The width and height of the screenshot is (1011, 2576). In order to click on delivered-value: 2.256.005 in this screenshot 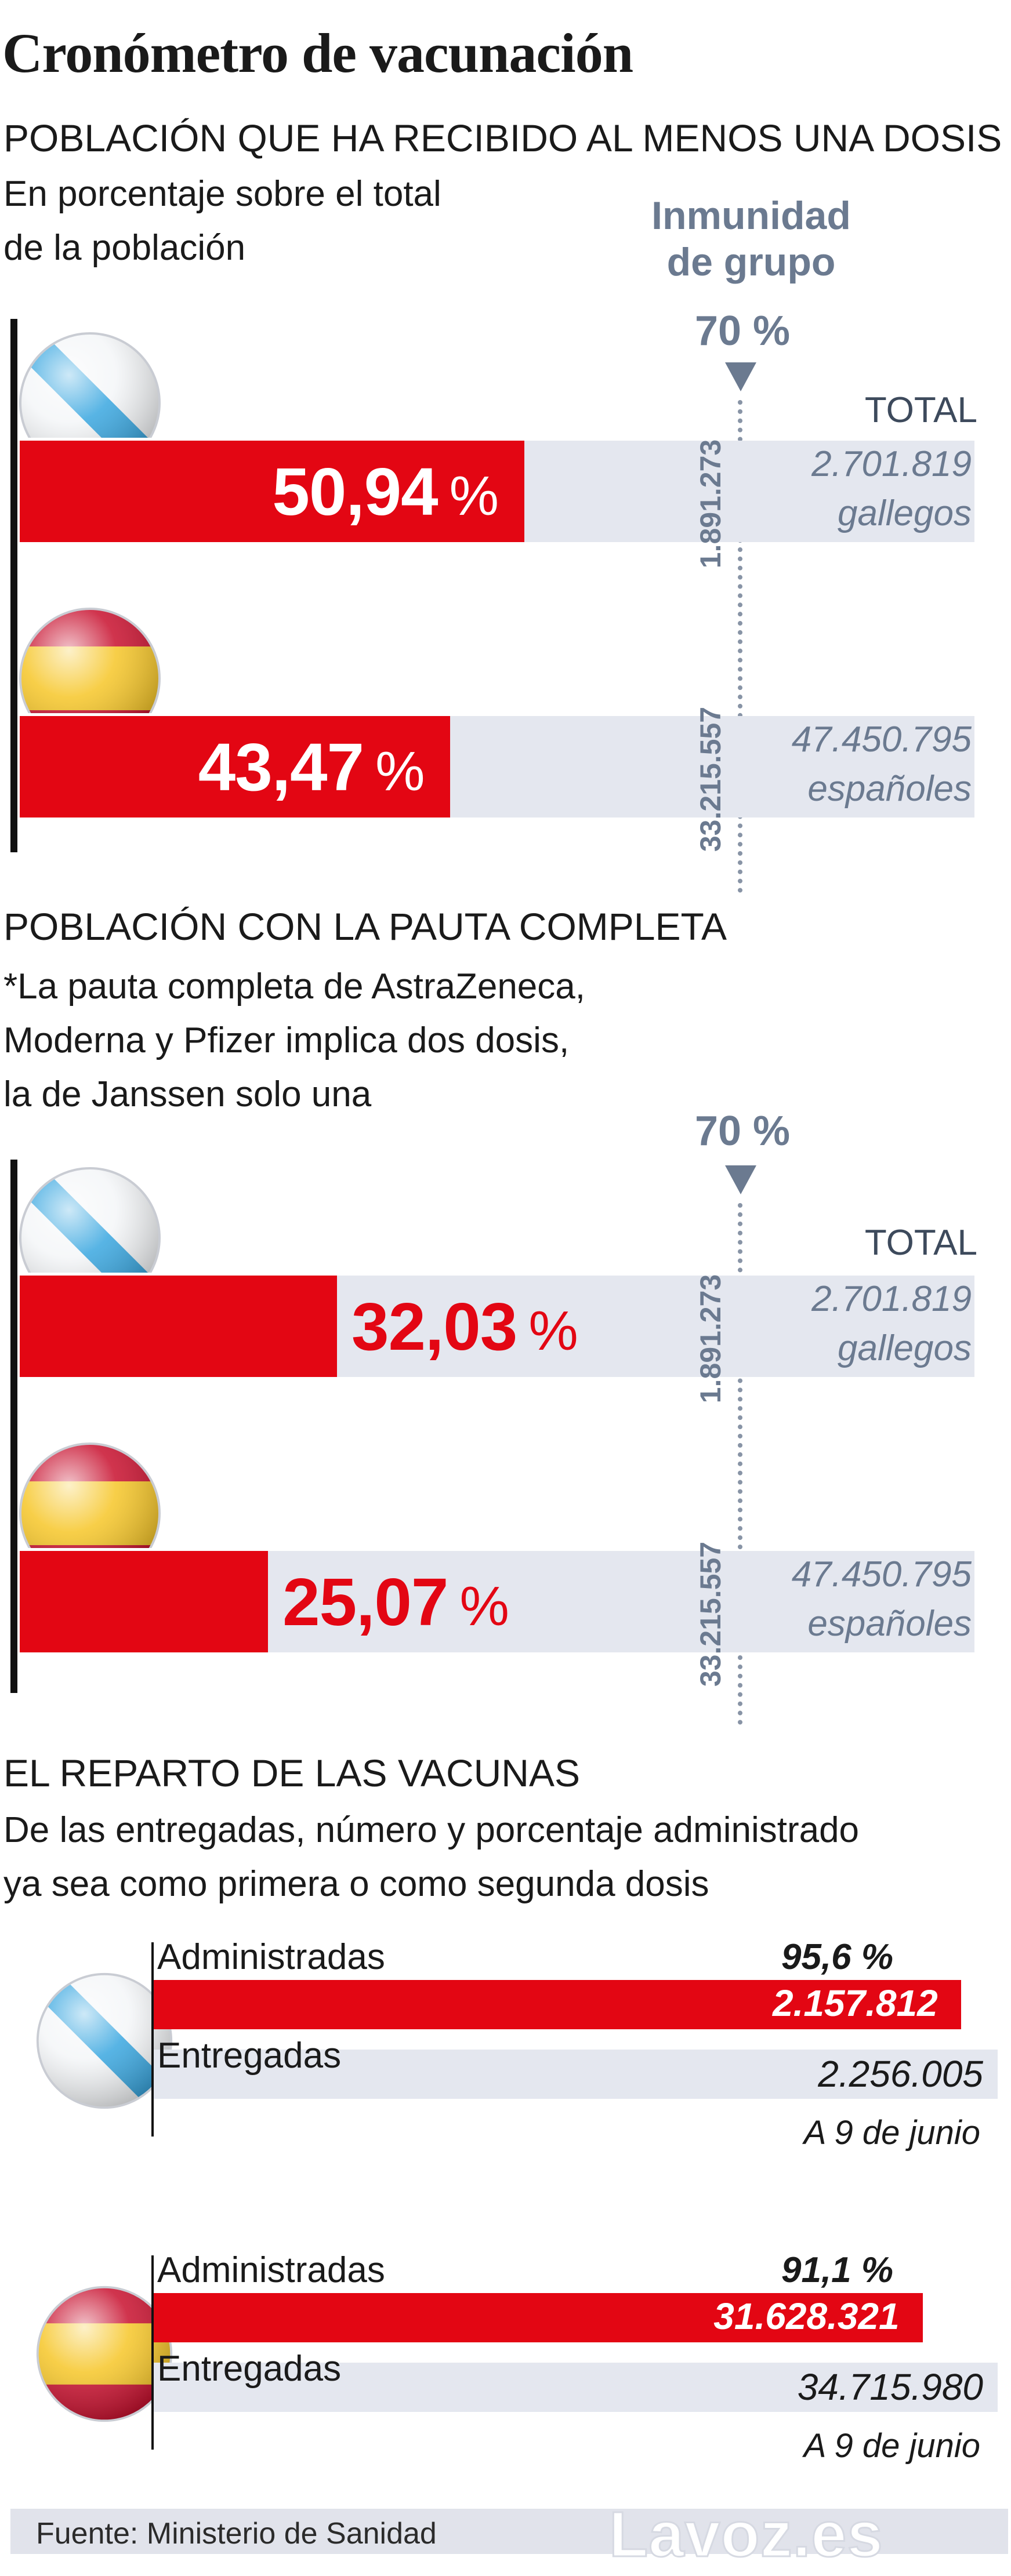, I will do `click(900, 2074)`.